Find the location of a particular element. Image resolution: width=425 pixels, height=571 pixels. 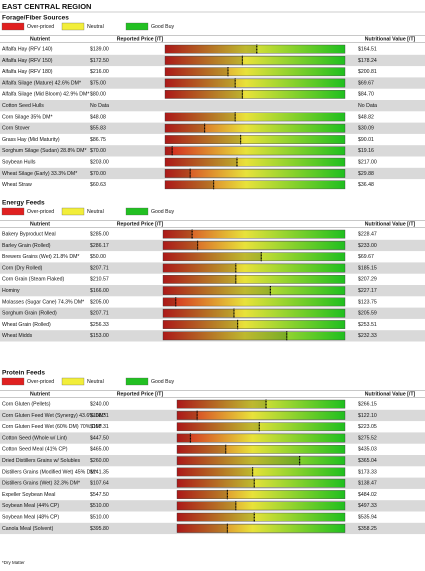

price: $210.57 is located at coordinates (99, 280).